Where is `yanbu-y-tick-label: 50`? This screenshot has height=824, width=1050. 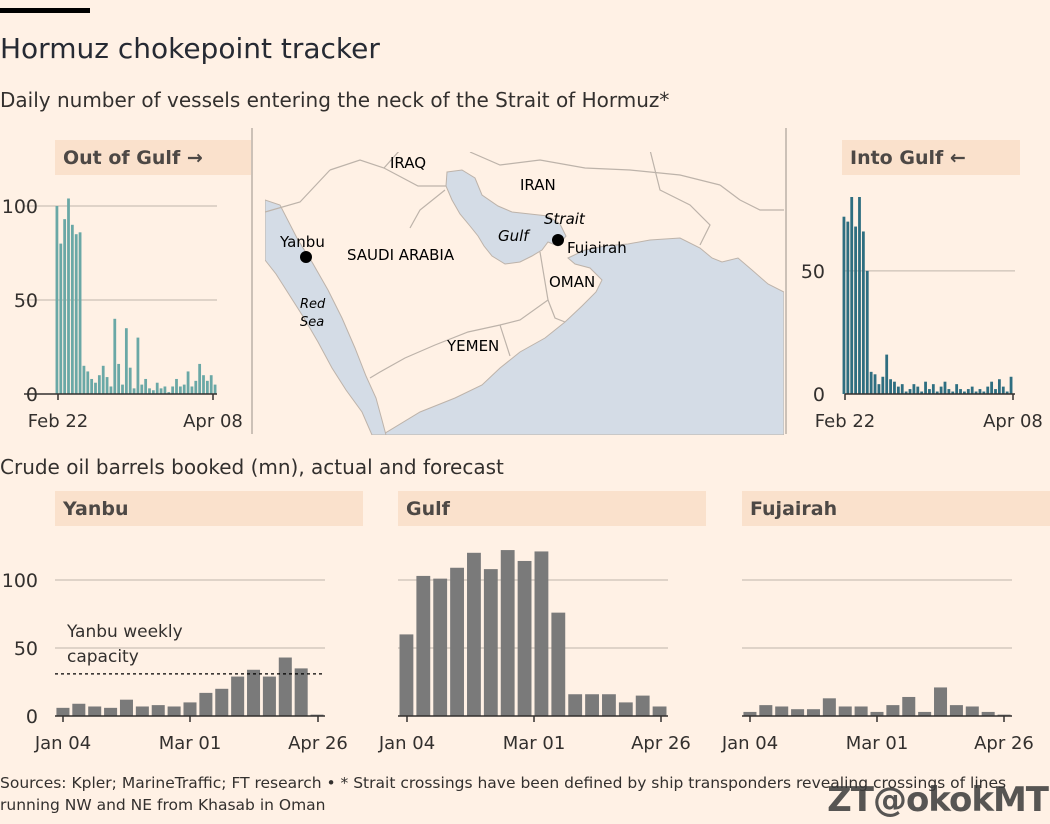 yanbu-y-tick-label: 50 is located at coordinates (26, 649).